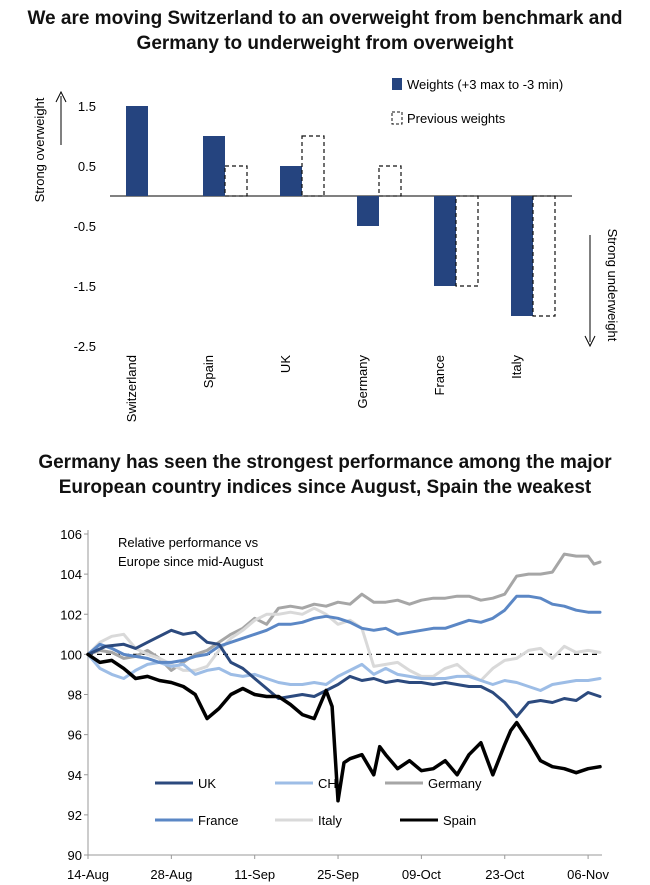 This screenshot has width=650, height=885. Describe the element at coordinates (171, 874) in the screenshot. I see `x-tick-label: 28-Aug` at that location.